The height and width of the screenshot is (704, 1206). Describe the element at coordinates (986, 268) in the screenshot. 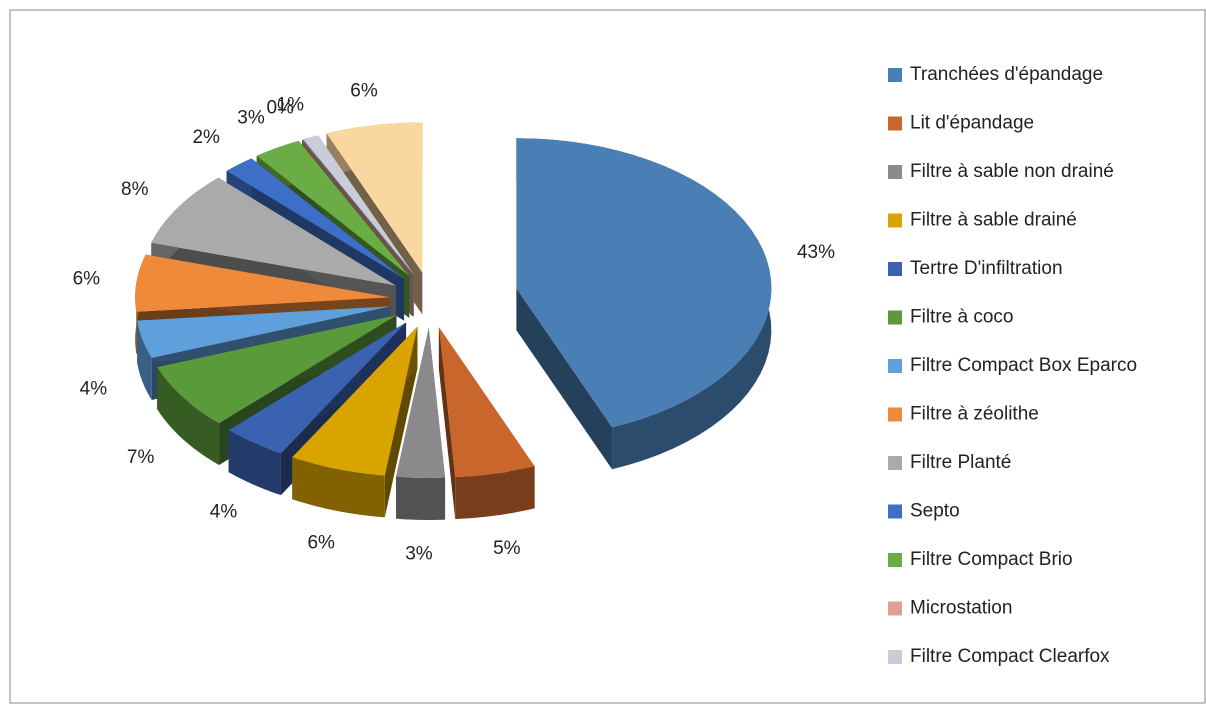

I see `legend-label: Tertre D'infiltration` at that location.